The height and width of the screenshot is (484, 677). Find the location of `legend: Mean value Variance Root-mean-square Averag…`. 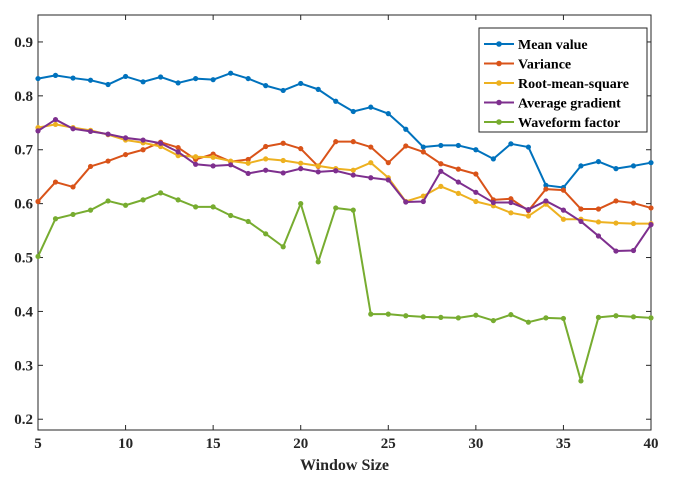

legend: Mean value Variance Root-mean-square Averag… is located at coordinates (563, 80).